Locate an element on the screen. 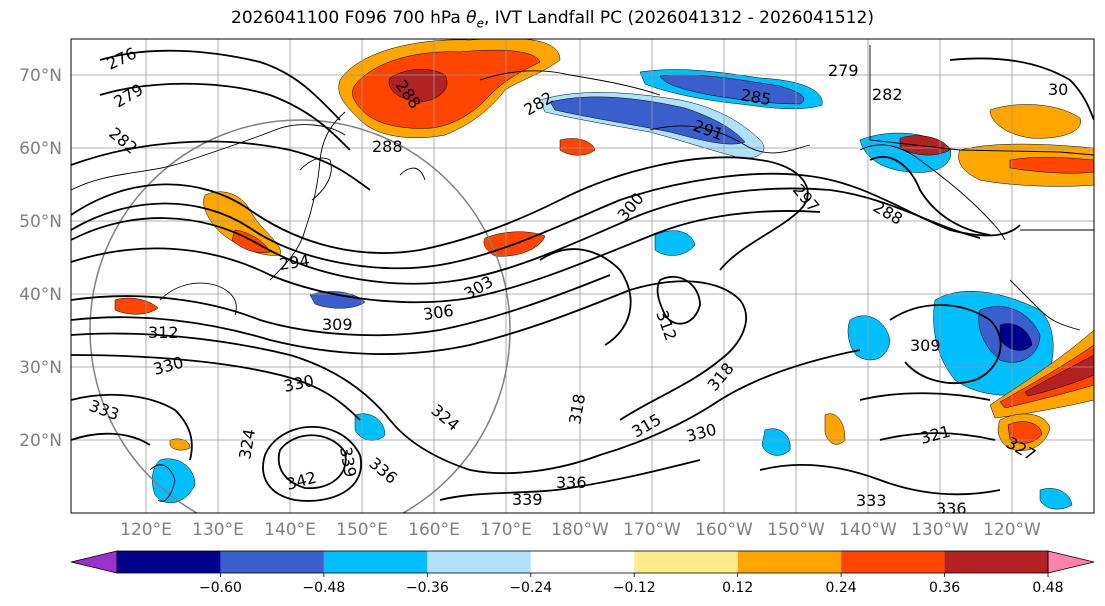  lat-label: 70°N is located at coordinates (40, 76).